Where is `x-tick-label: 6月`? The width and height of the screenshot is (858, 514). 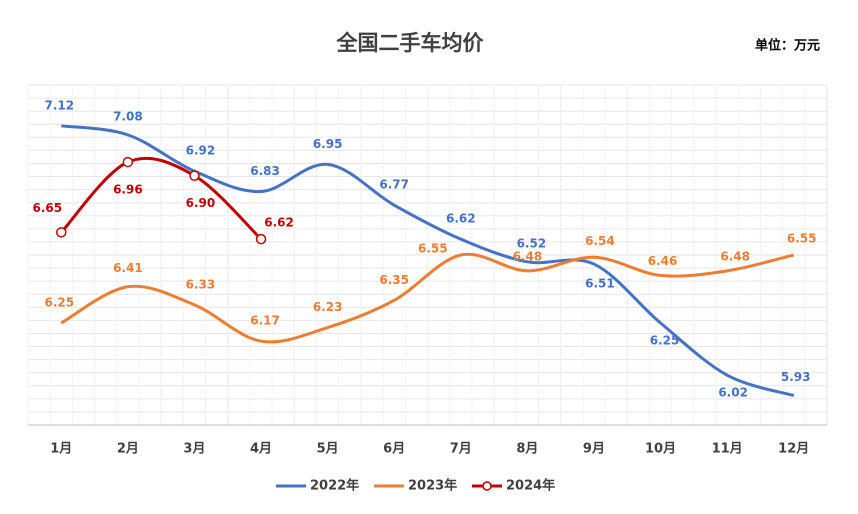 x-tick-label: 6月 is located at coordinates (394, 449).